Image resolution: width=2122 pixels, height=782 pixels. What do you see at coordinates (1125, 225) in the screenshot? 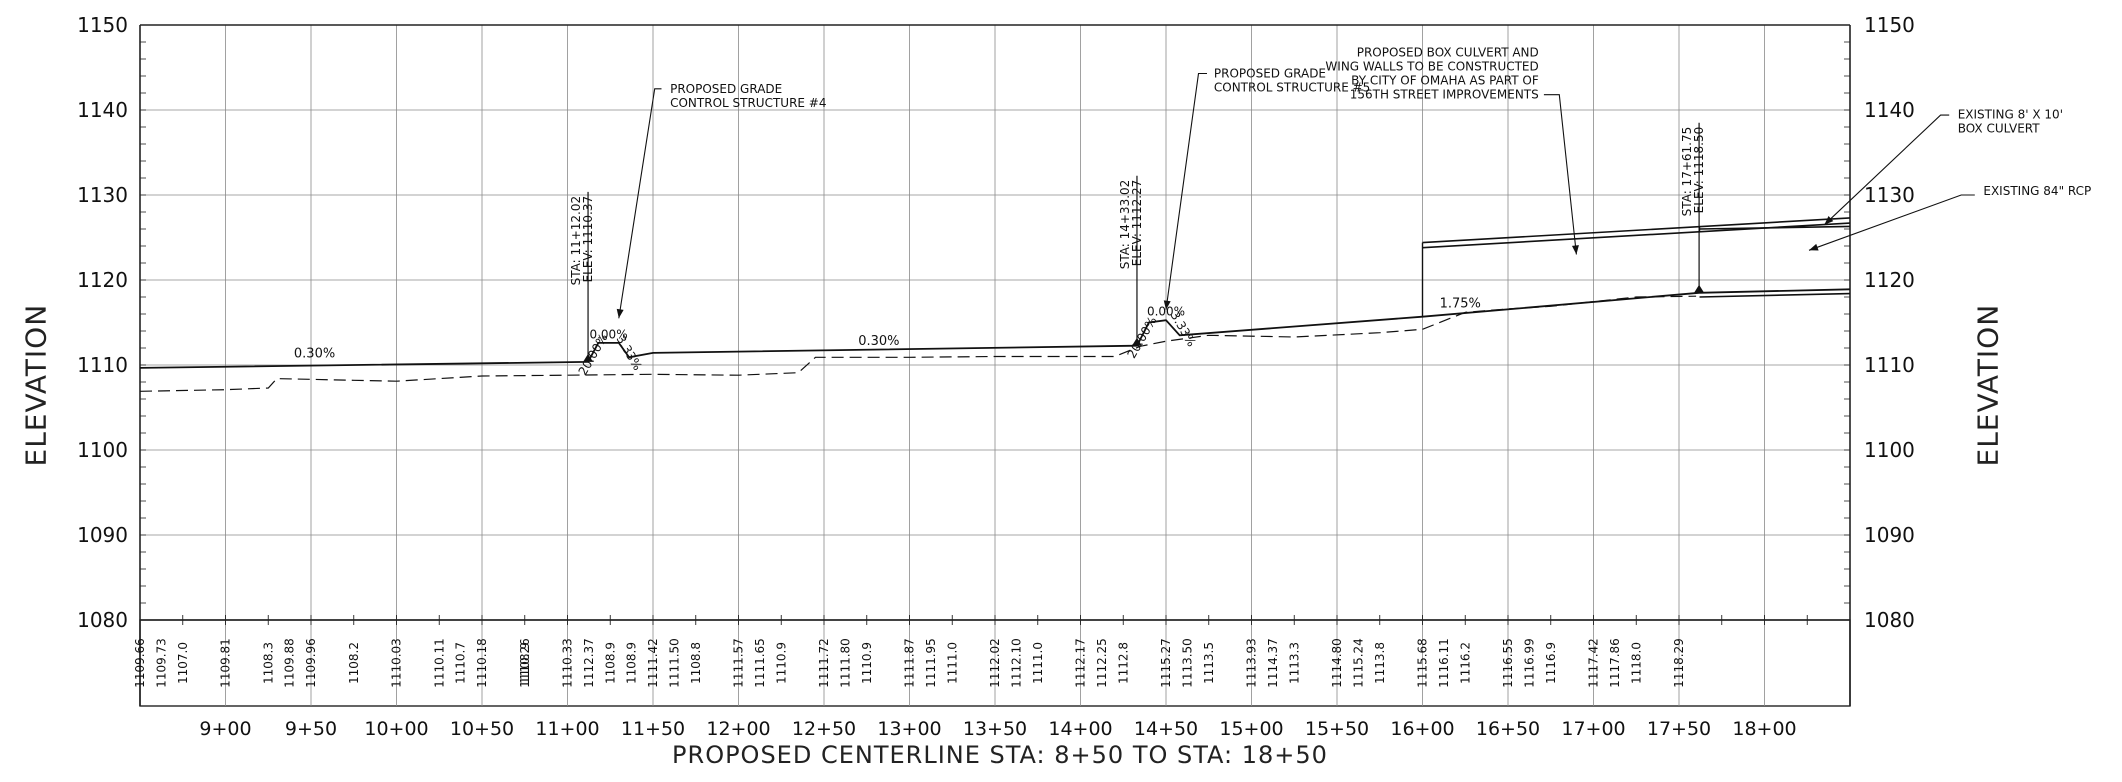
I see `station-label: STA: 14+33.02` at bounding box center [1125, 225].